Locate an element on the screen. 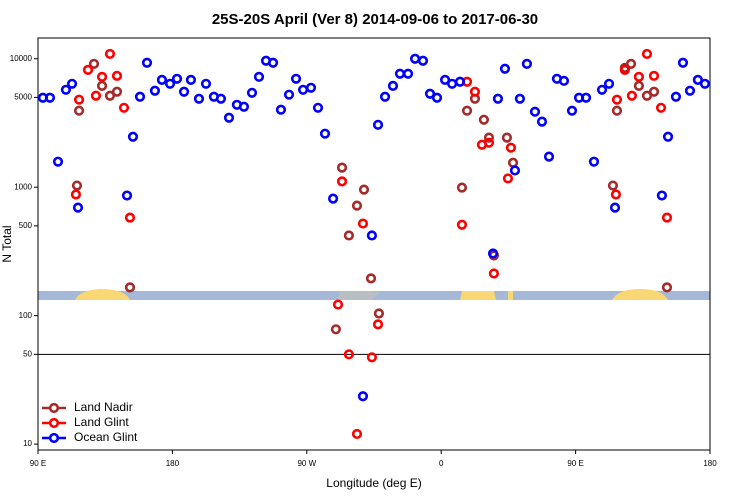  legend-label: Land Nadir is located at coordinates (103, 407).